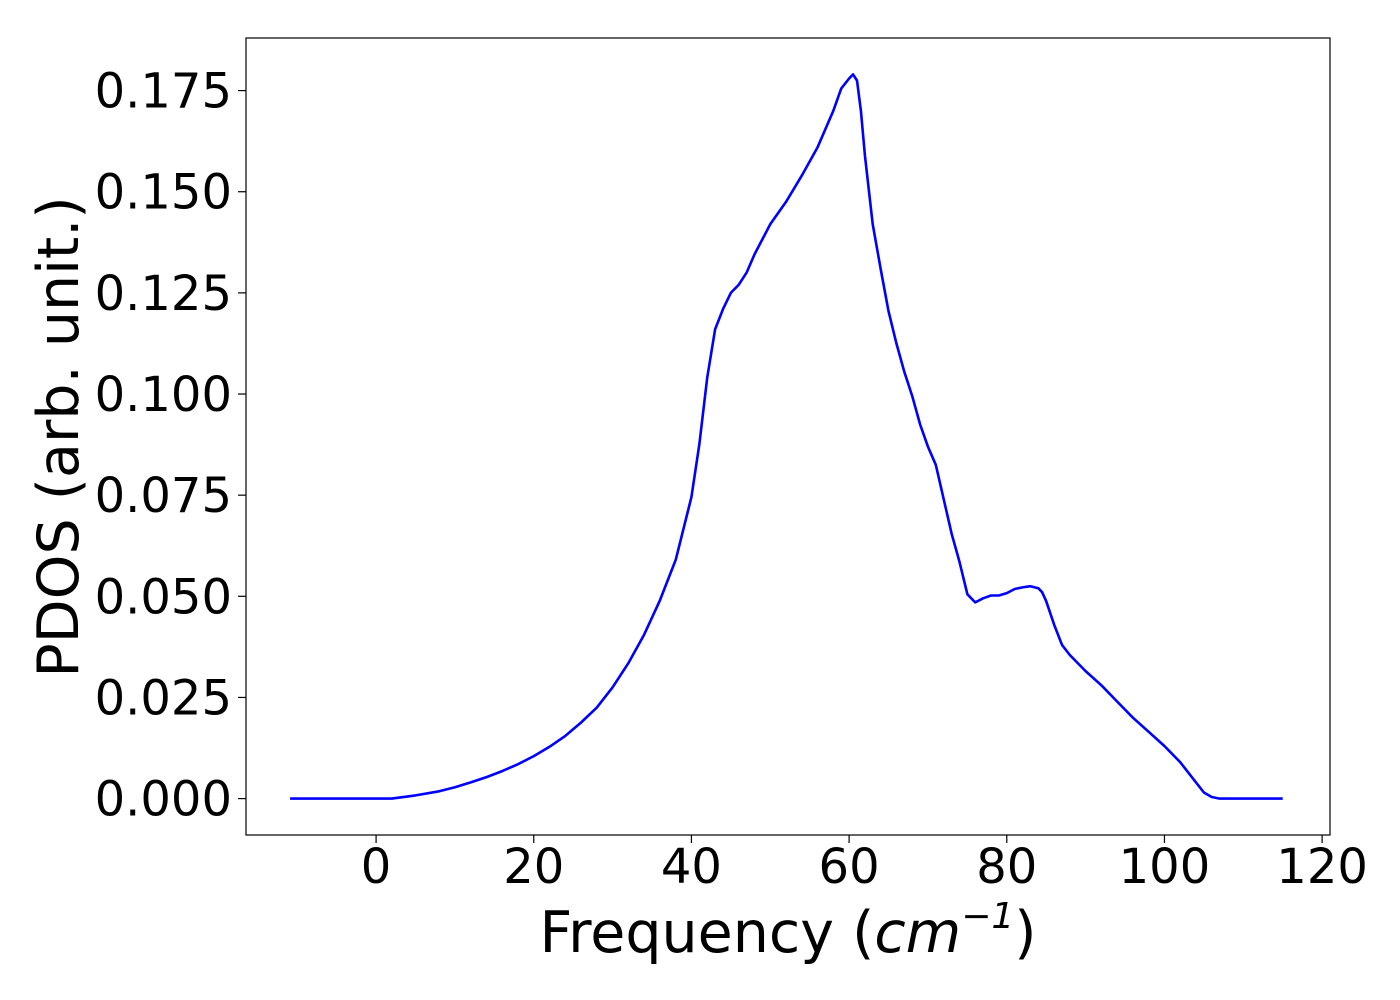 This screenshot has width=1400, height=1000. What do you see at coordinates (376, 867) in the screenshot?
I see `x-tick-label: 0` at bounding box center [376, 867].